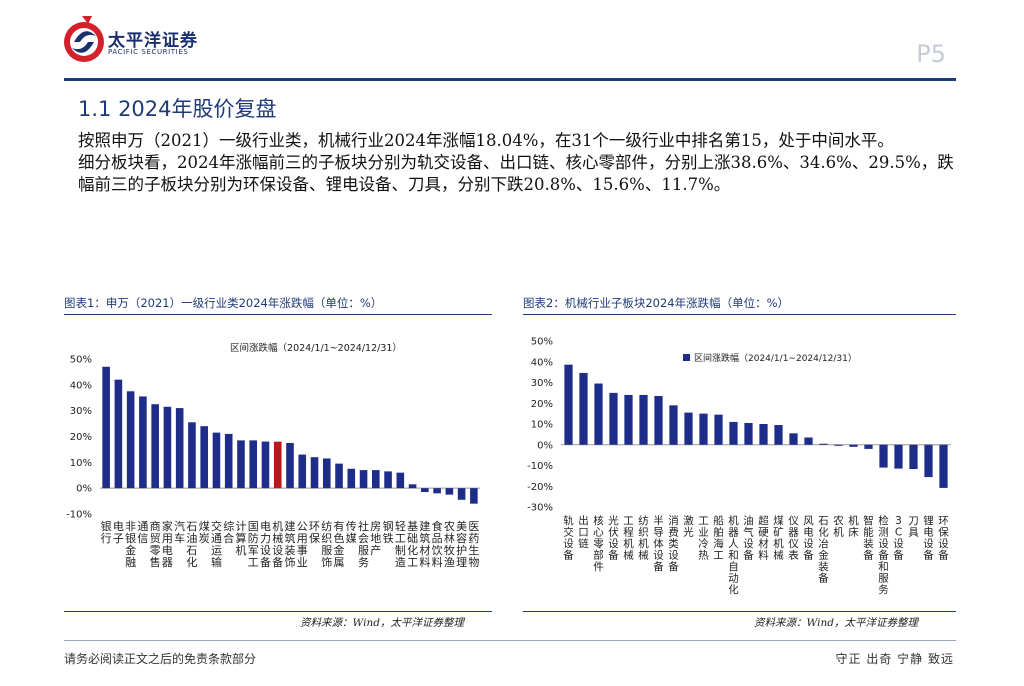 The image size is (1024, 686). Describe the element at coordinates (718, 538) in the screenshot. I see `x-category-label: 船舶海工` at that location.